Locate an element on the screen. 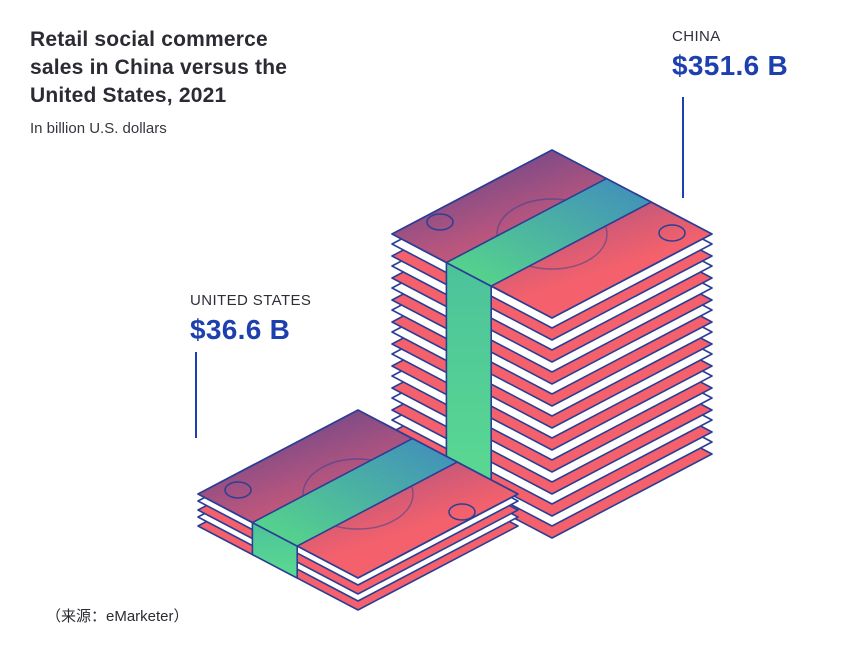 This screenshot has width=864, height=648. china-annotation: CHINA $351.6 B is located at coordinates (730, 55).